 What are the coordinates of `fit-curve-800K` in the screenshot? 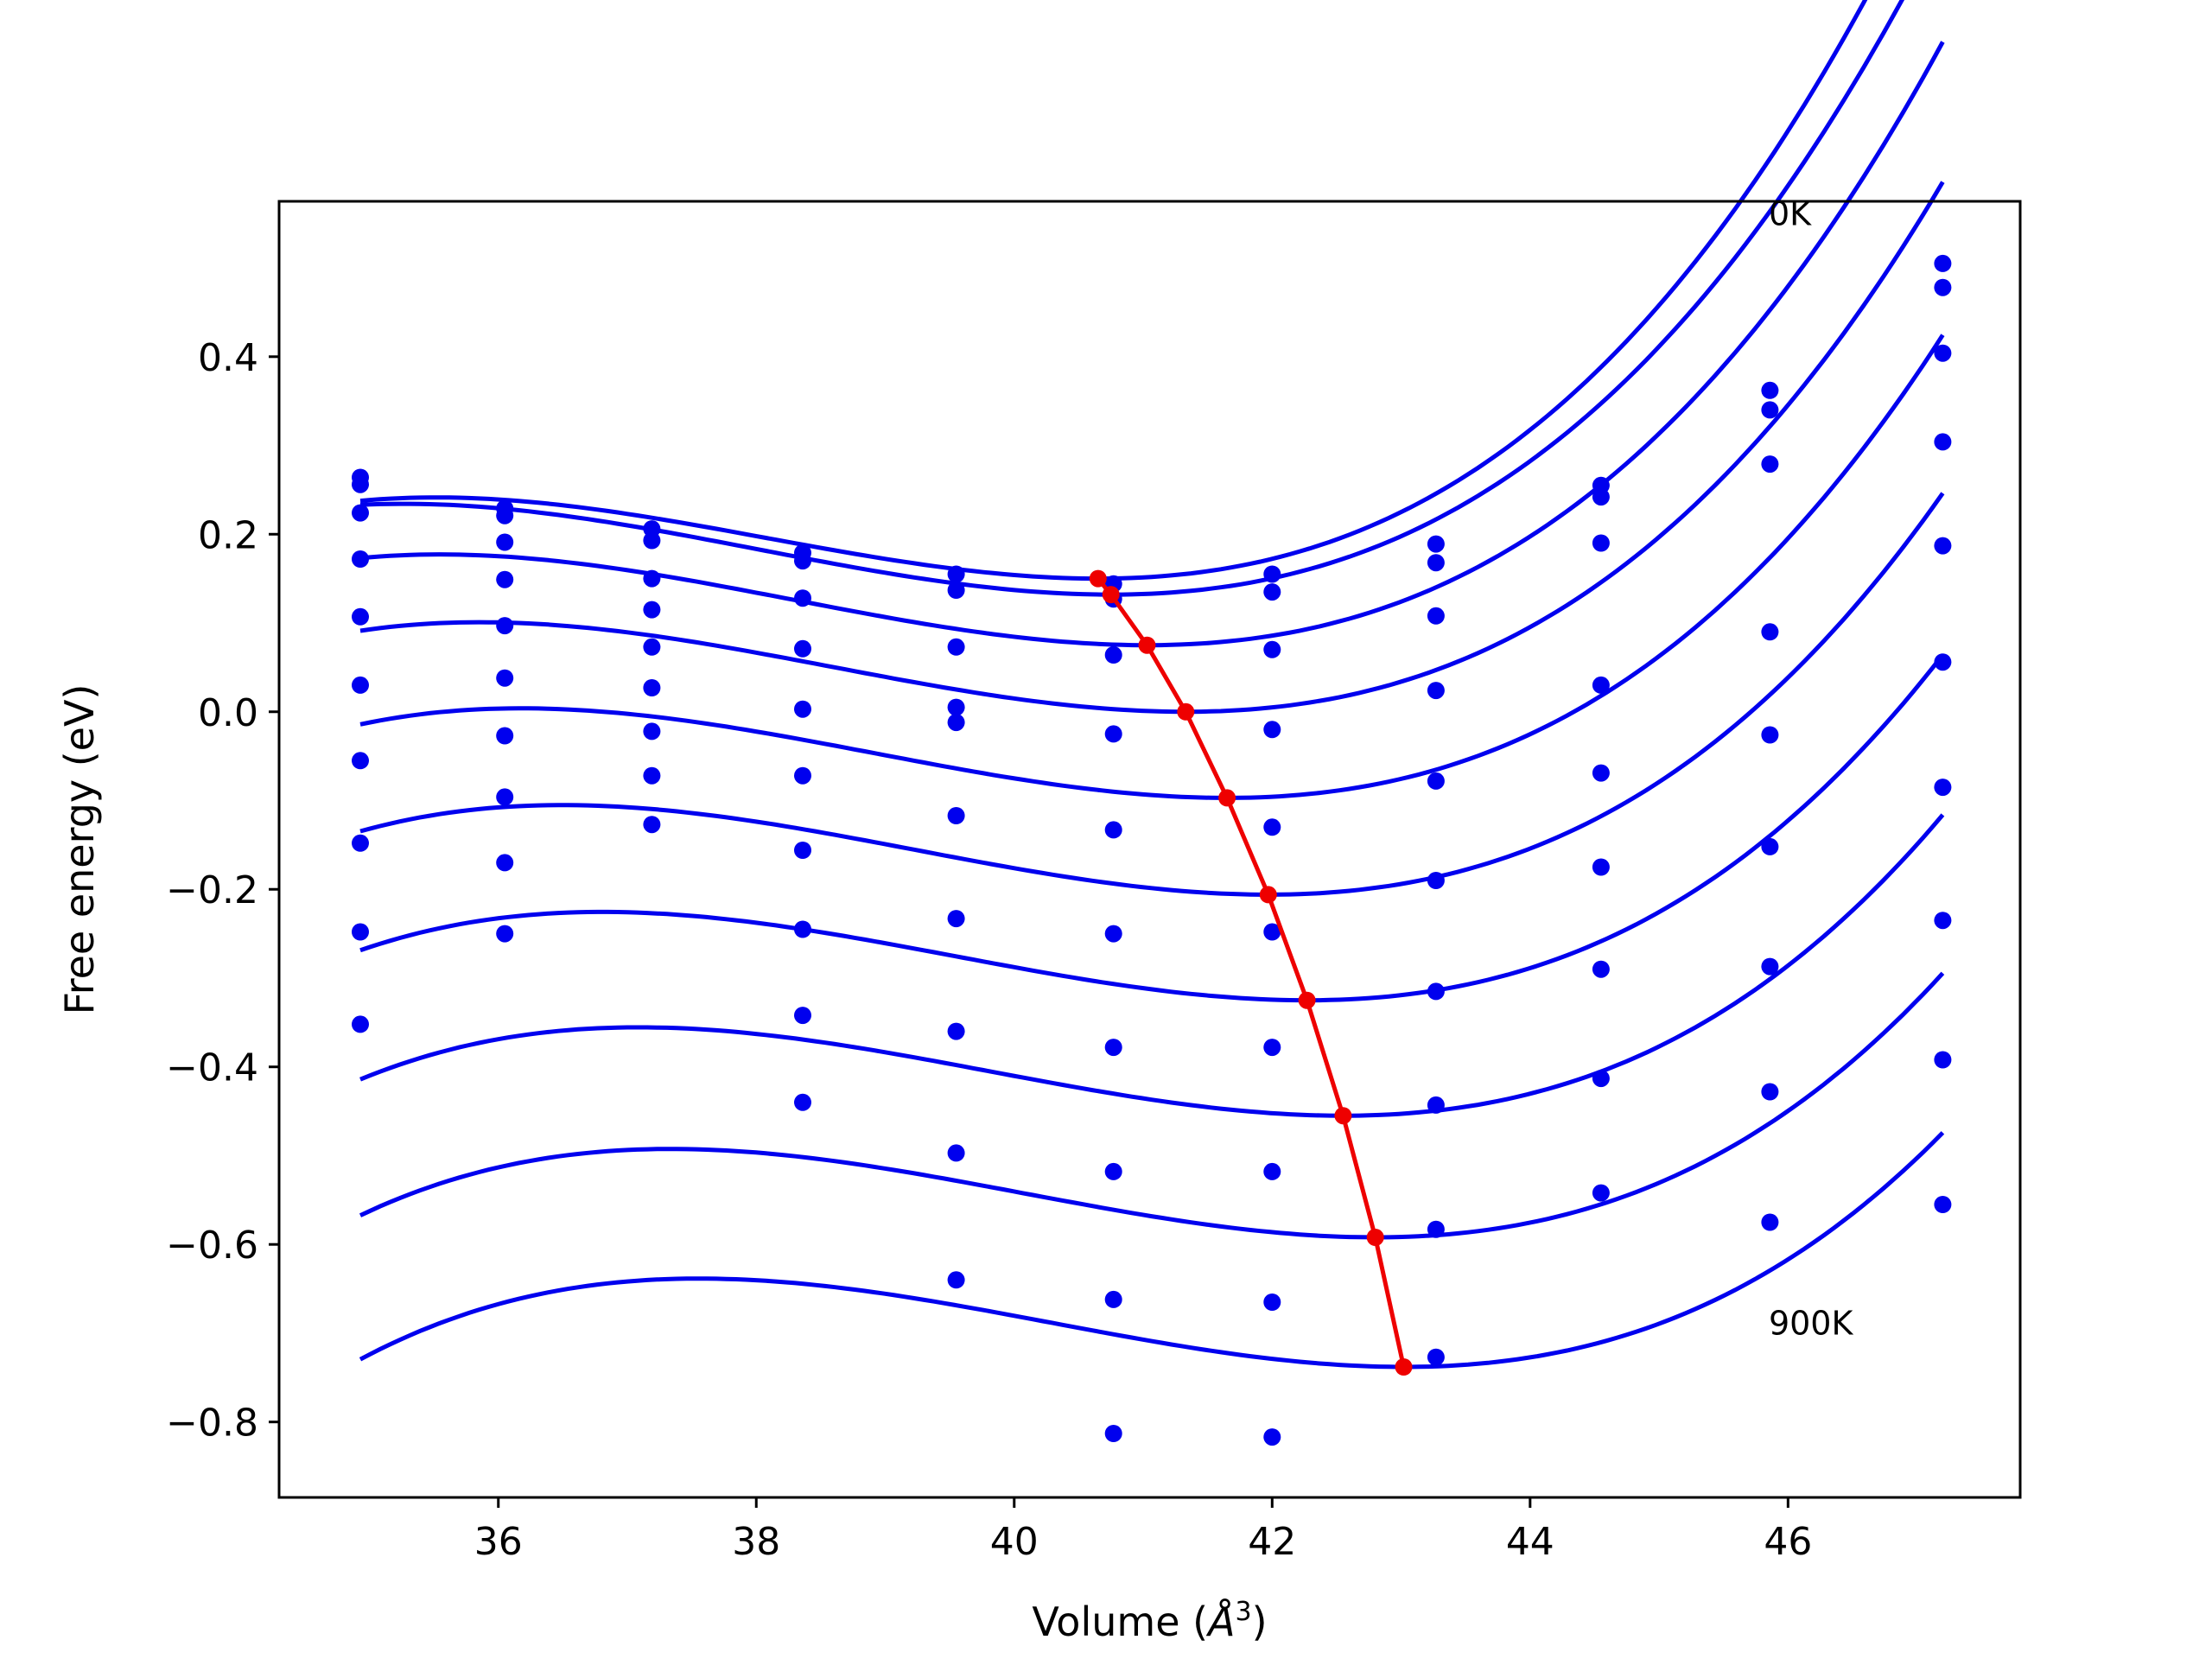 It's located at (1152, 1105).